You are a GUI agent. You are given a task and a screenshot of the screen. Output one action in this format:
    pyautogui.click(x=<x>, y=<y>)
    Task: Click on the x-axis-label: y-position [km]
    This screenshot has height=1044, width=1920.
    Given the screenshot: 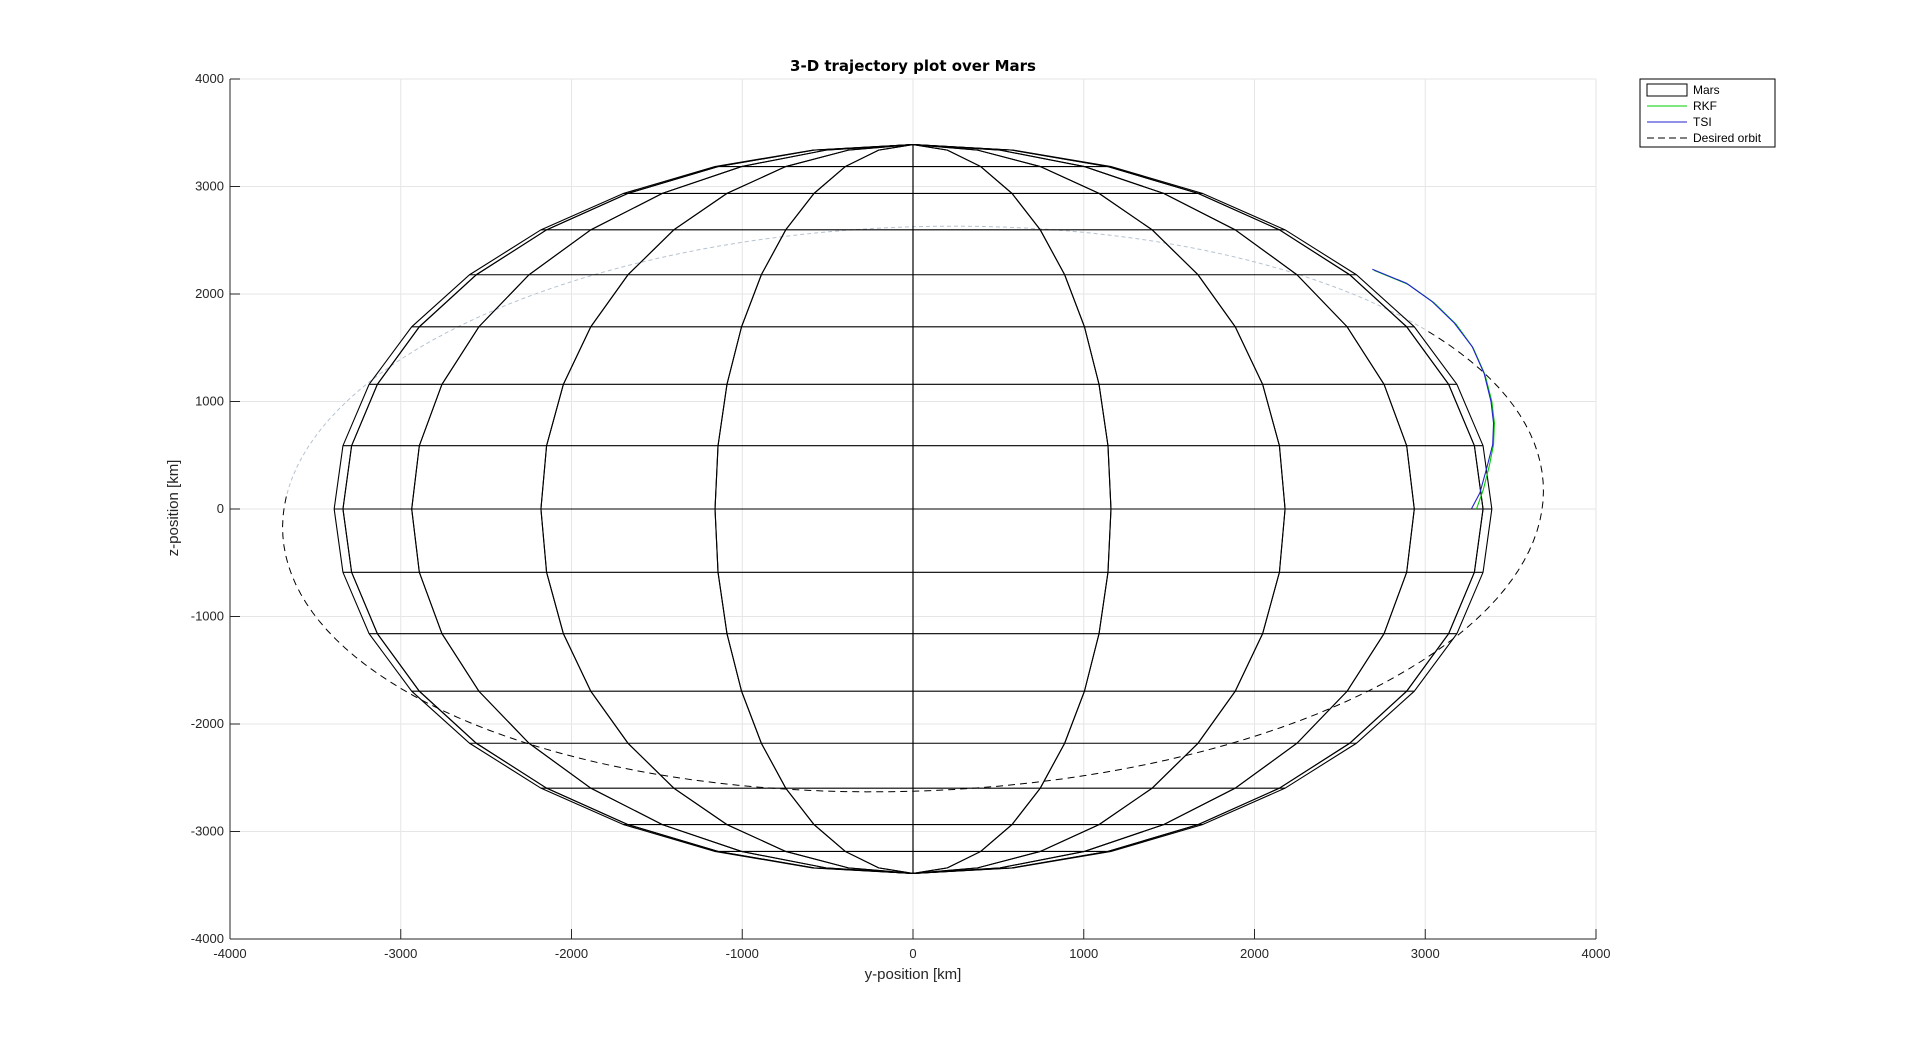 What is the action you would take?
    pyautogui.click(x=913, y=974)
    